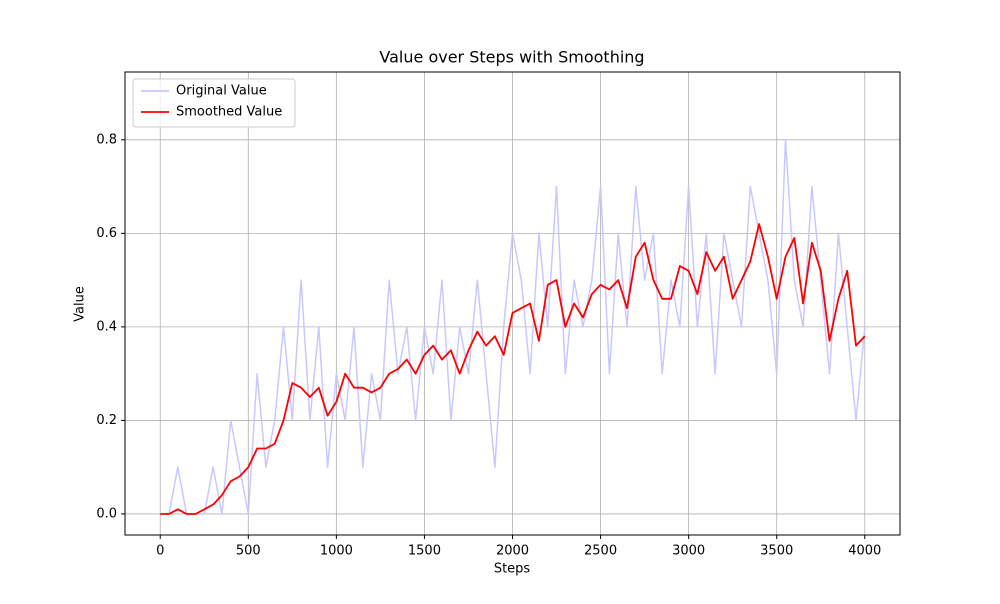 This screenshot has width=1000, height=604. What do you see at coordinates (424, 551) in the screenshot?
I see `x-tick-label: 1500` at bounding box center [424, 551].